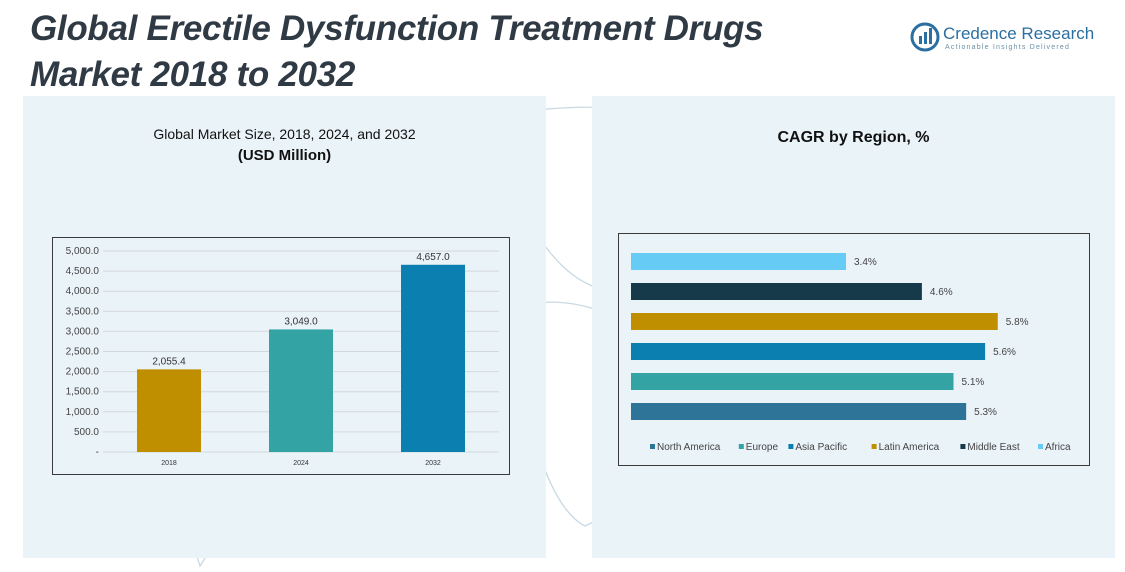 The image size is (1125, 572). Describe the element at coordinates (83, 251) in the screenshot. I see `y-tick-label: 5,000.0` at that location.